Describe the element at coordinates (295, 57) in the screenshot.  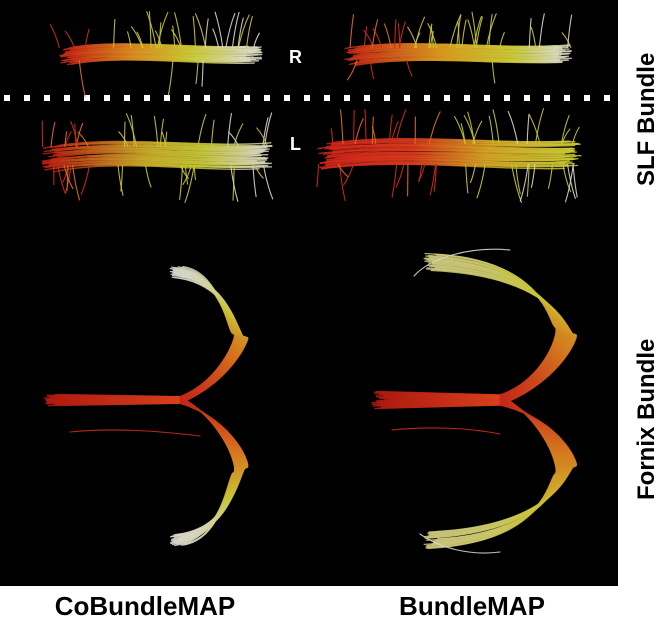
I see `right-hemisphere-label: R` at that location.